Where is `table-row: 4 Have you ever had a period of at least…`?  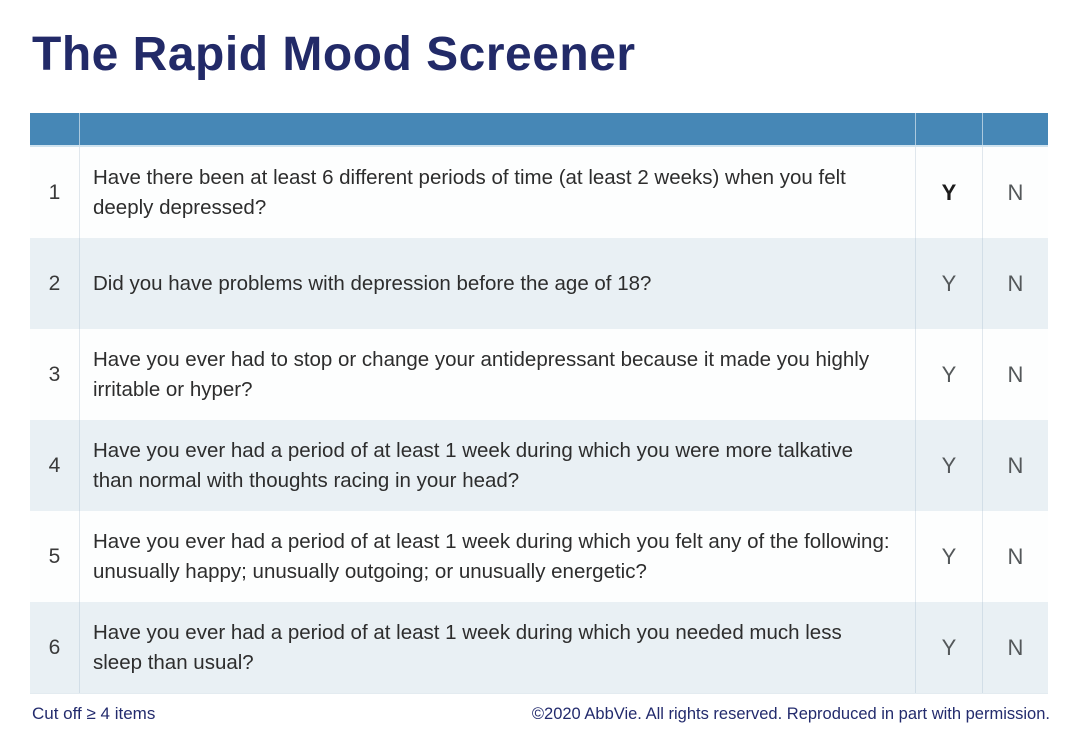 table-row: 4 Have you ever had a period of at least… is located at coordinates (539, 465).